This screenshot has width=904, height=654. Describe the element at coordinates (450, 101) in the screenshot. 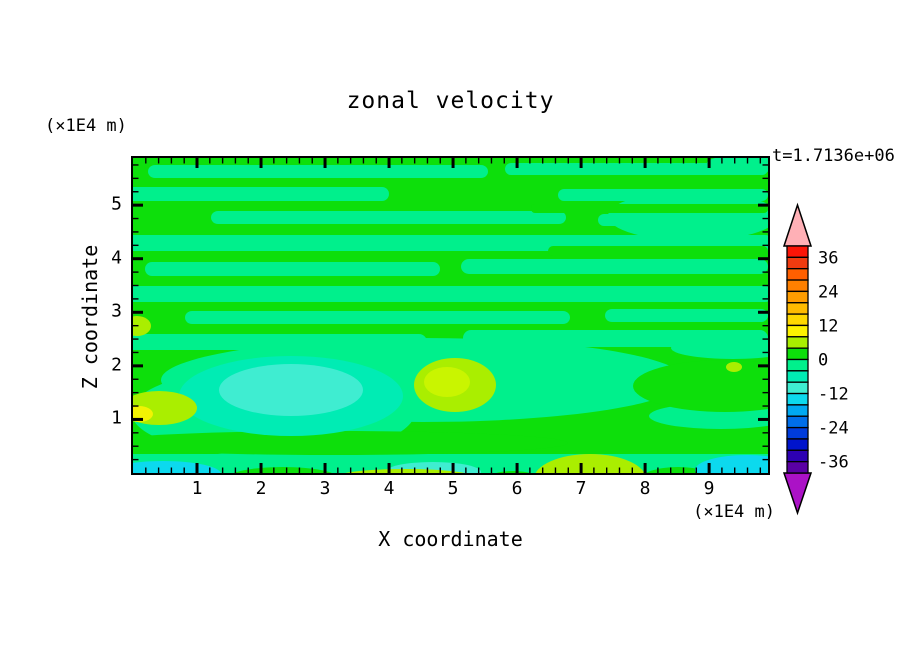

I see `chart-title: zonal velocity` at that location.